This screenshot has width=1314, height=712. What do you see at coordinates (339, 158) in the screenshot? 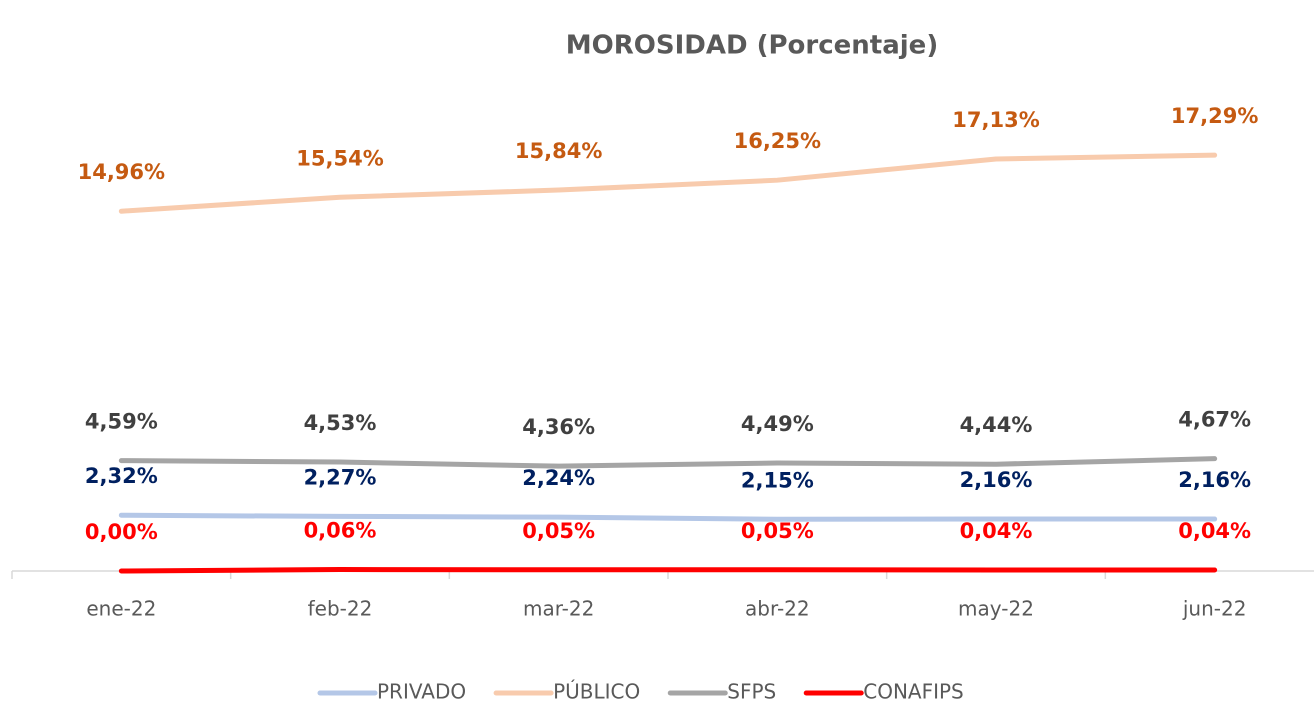
I see `data-label: 15,54%` at bounding box center [339, 158].